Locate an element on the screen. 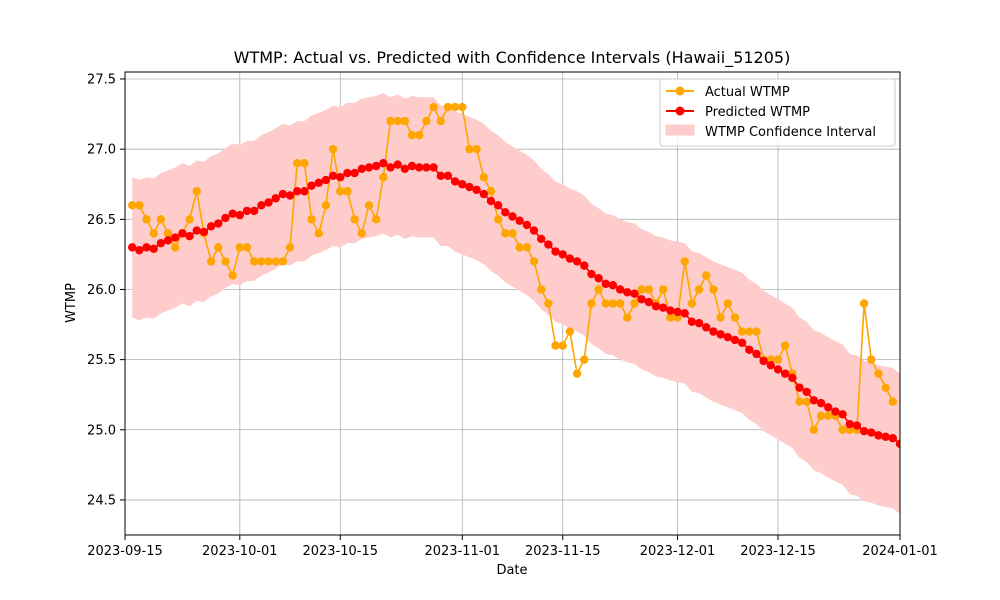 The width and height of the screenshot is (1000, 600). y-tick-label: 26.5 is located at coordinates (101, 220).